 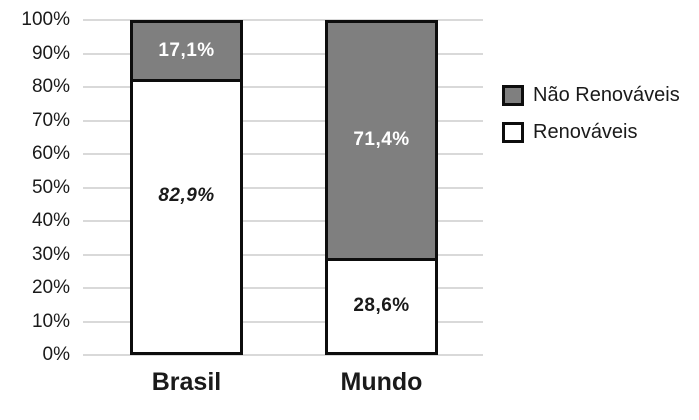 I want to click on y-axis-tick-label: 40%, so click(x=50, y=220).